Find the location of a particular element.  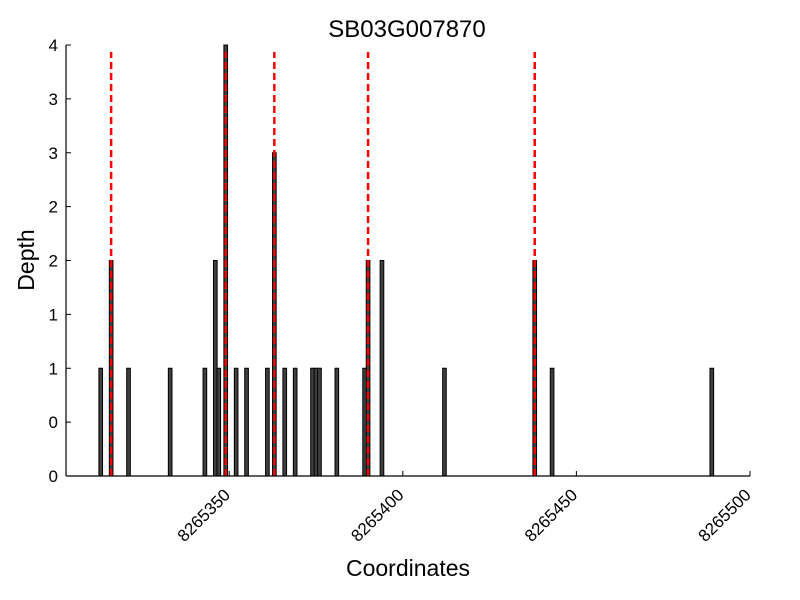

x-tick-label-0: 8265350 is located at coordinates (204, 515).